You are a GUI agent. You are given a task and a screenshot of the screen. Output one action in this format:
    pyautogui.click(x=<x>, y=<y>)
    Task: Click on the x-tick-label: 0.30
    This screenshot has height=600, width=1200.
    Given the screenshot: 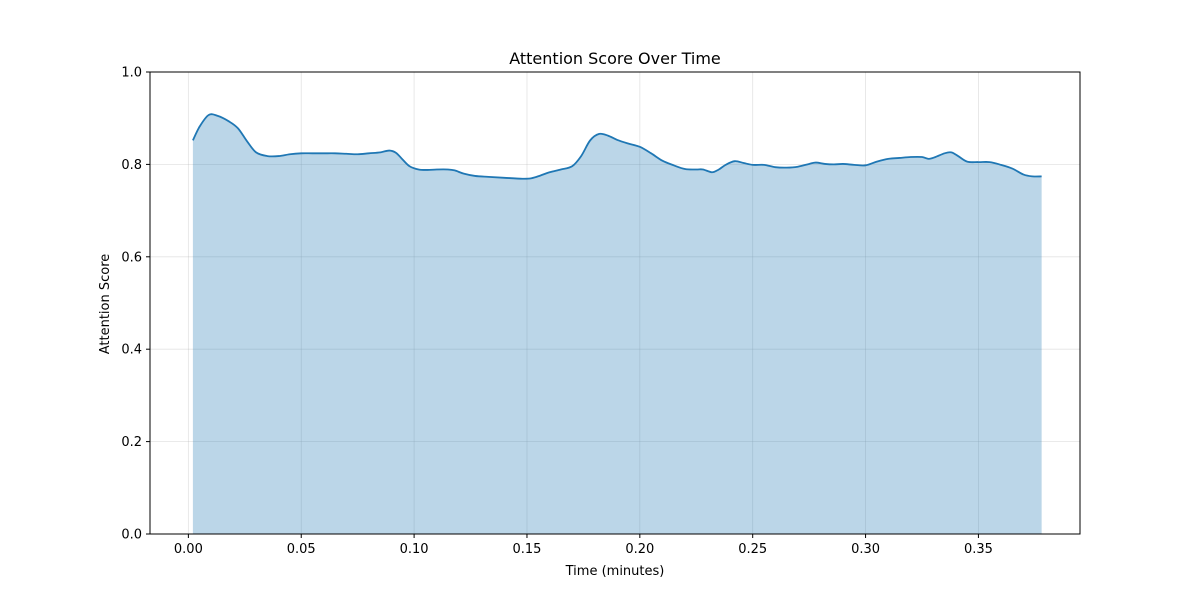 What is the action you would take?
    pyautogui.click(x=865, y=549)
    